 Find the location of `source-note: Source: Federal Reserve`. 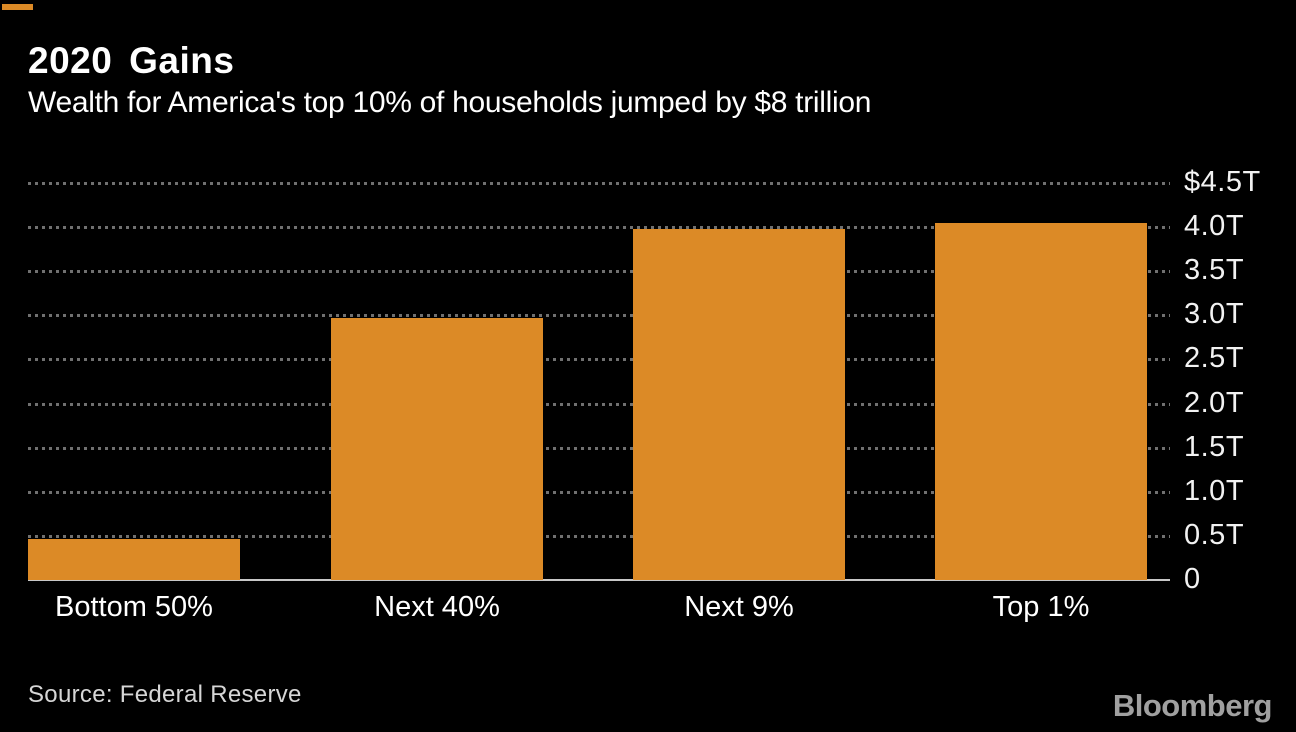

source-note: Source: Federal Reserve is located at coordinates (165, 694).